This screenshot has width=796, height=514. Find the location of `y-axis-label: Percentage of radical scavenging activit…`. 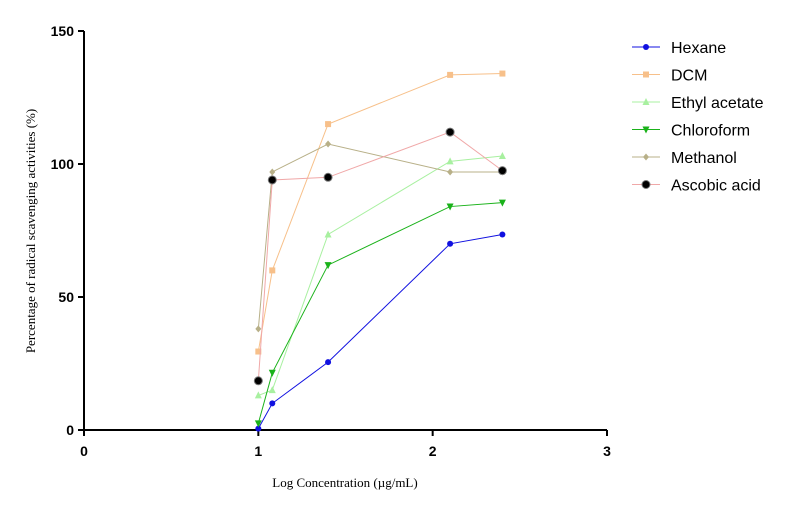

y-axis-label: Percentage of radical scavenging activit… is located at coordinates (30, 231).